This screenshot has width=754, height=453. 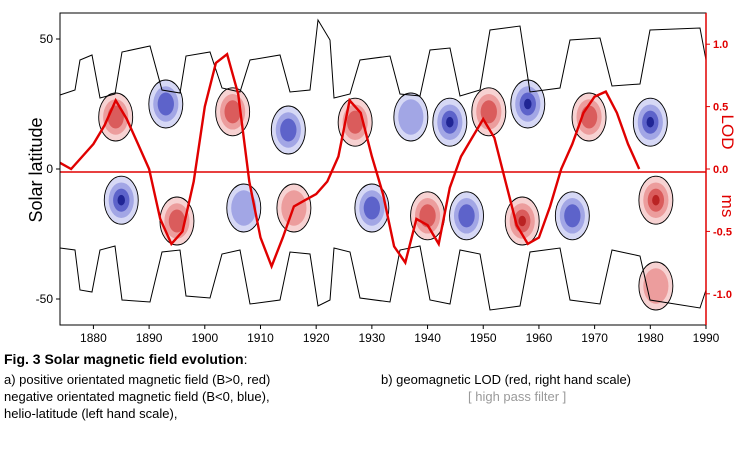 I want to click on right-axis-label-ms: ms, so click(x=727, y=206).